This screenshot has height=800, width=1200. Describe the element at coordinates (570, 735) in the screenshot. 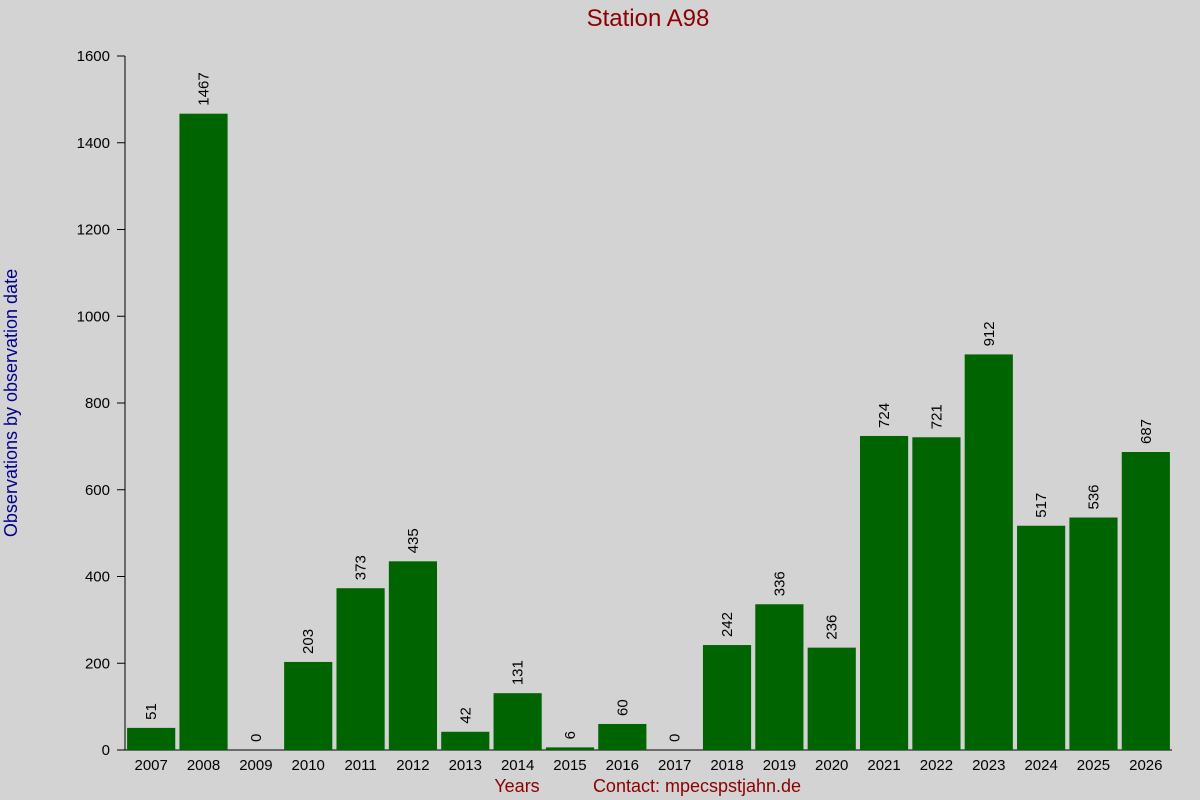

I see `value-label: 6` at that location.